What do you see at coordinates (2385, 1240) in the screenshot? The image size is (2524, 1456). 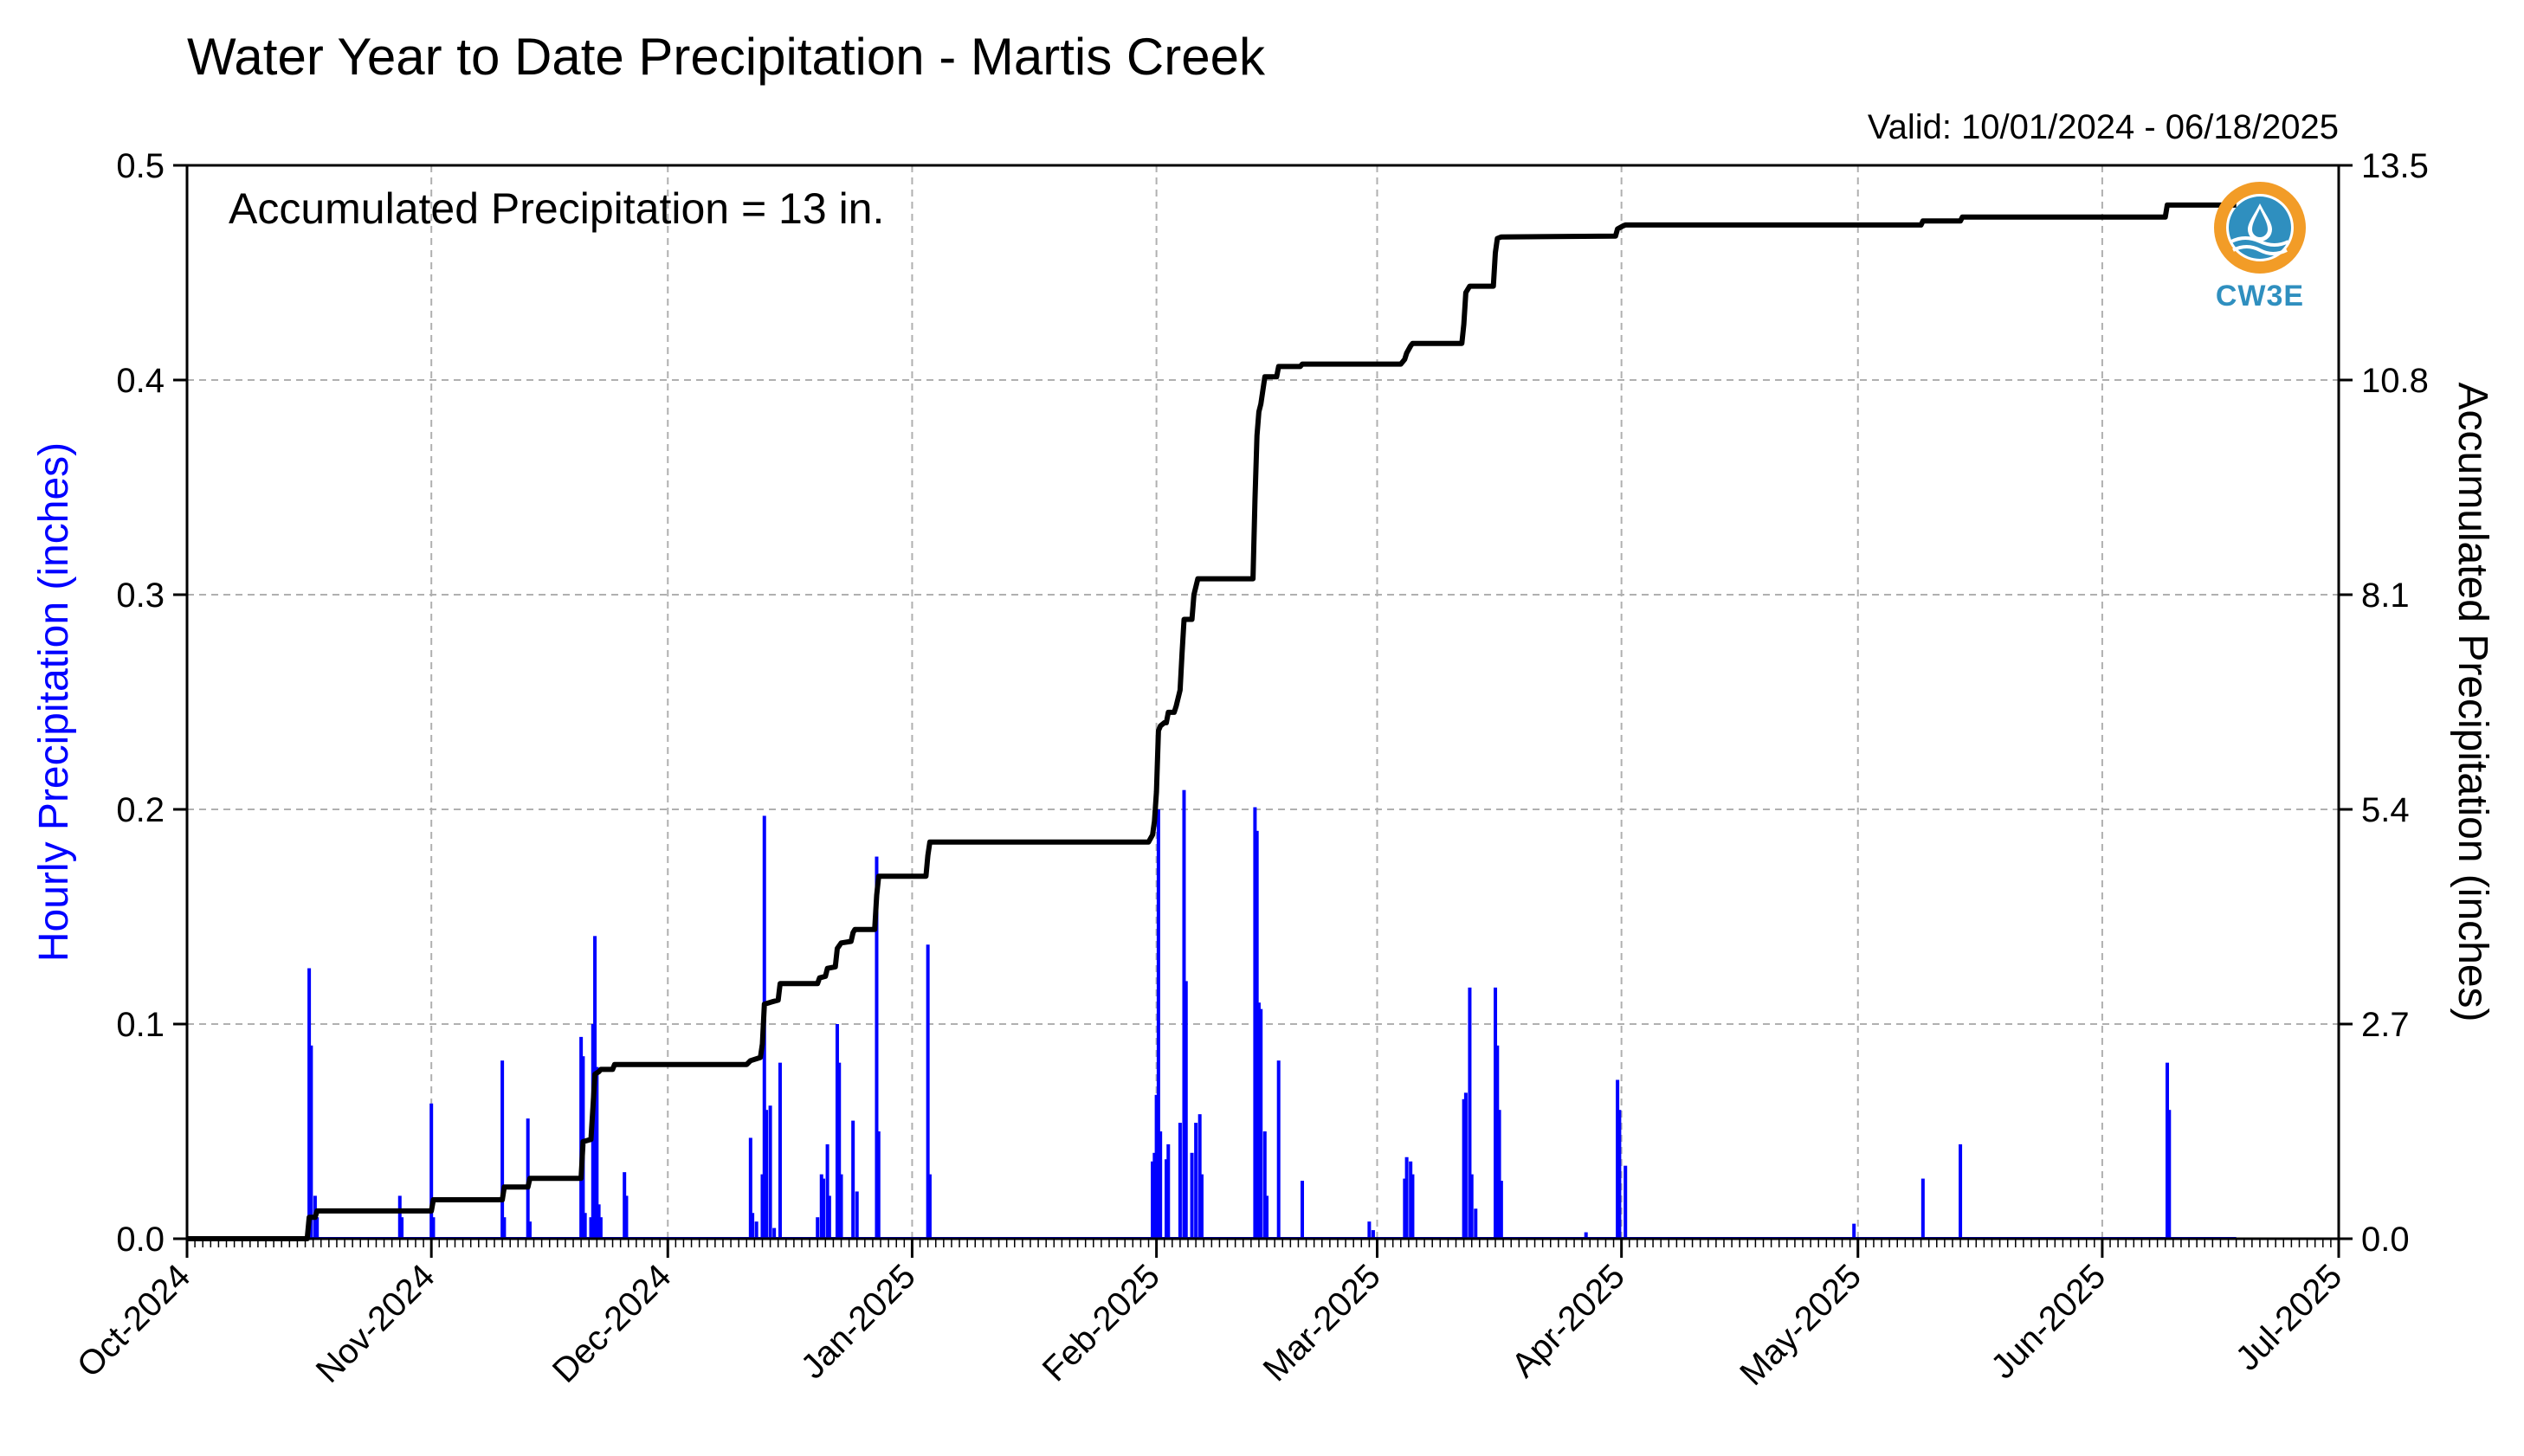 I see `right-y-tick-label: 0.0` at bounding box center [2385, 1240].